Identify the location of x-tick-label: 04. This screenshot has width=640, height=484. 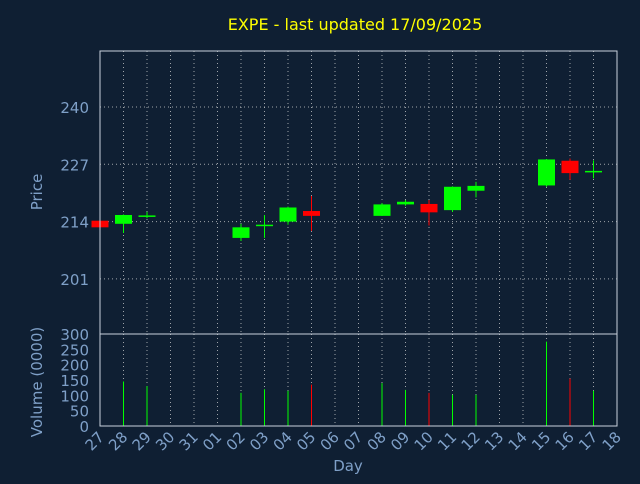
(283, 441).